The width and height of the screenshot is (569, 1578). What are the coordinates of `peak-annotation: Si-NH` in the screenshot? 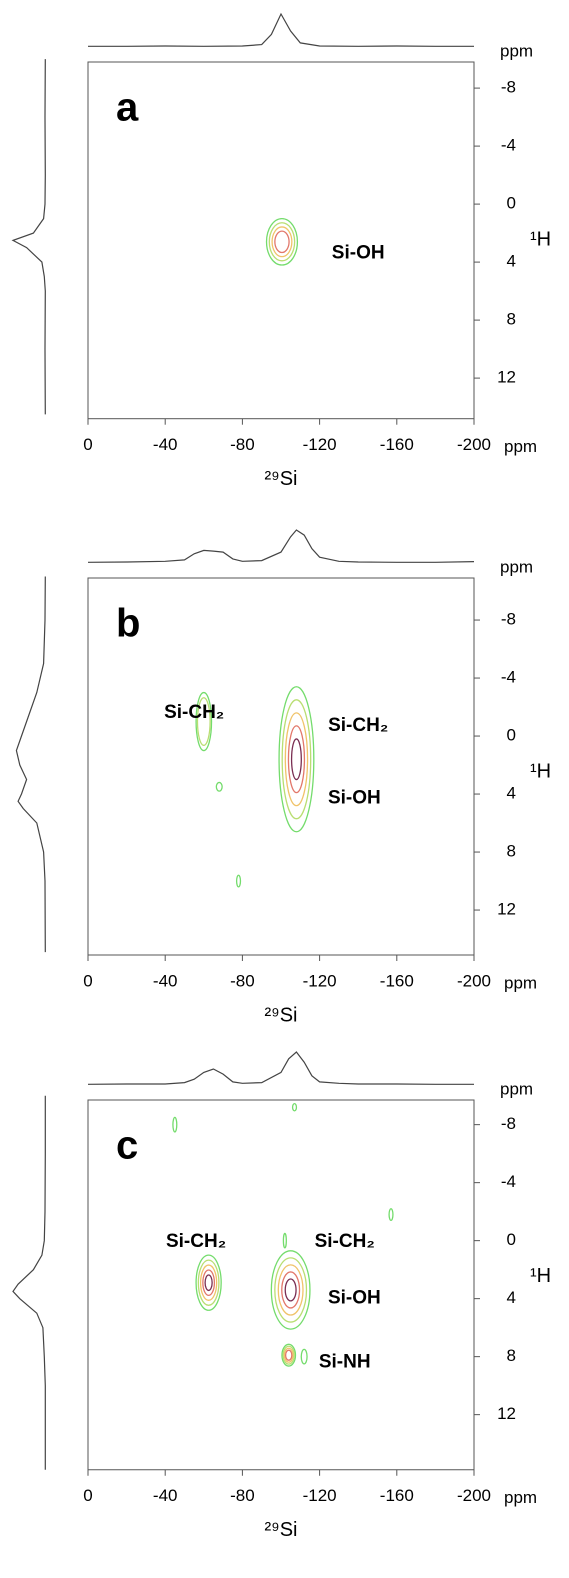 It's located at (345, 1361).